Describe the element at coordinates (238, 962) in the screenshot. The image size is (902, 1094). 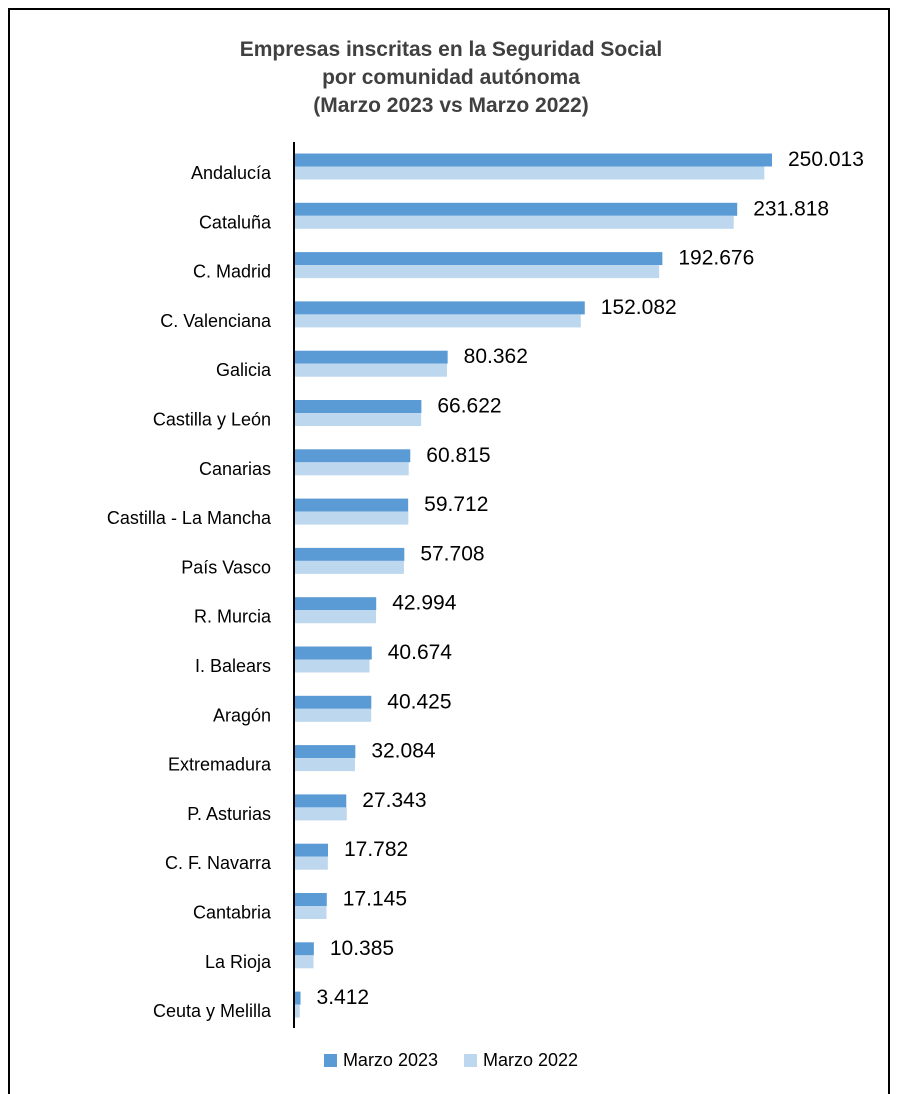
I see `category-label-16: La Rioja` at that location.